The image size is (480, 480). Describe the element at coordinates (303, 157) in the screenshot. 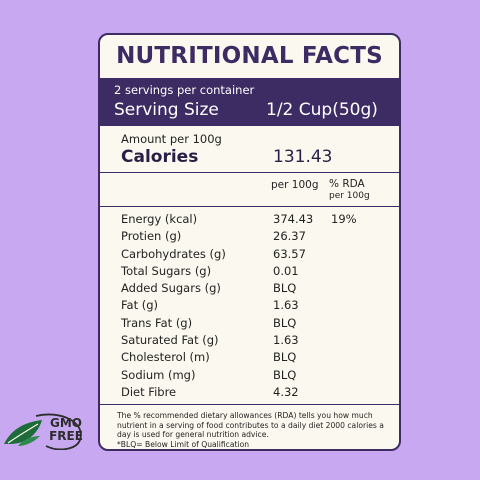

I see `calories-value: 131.43` at that location.